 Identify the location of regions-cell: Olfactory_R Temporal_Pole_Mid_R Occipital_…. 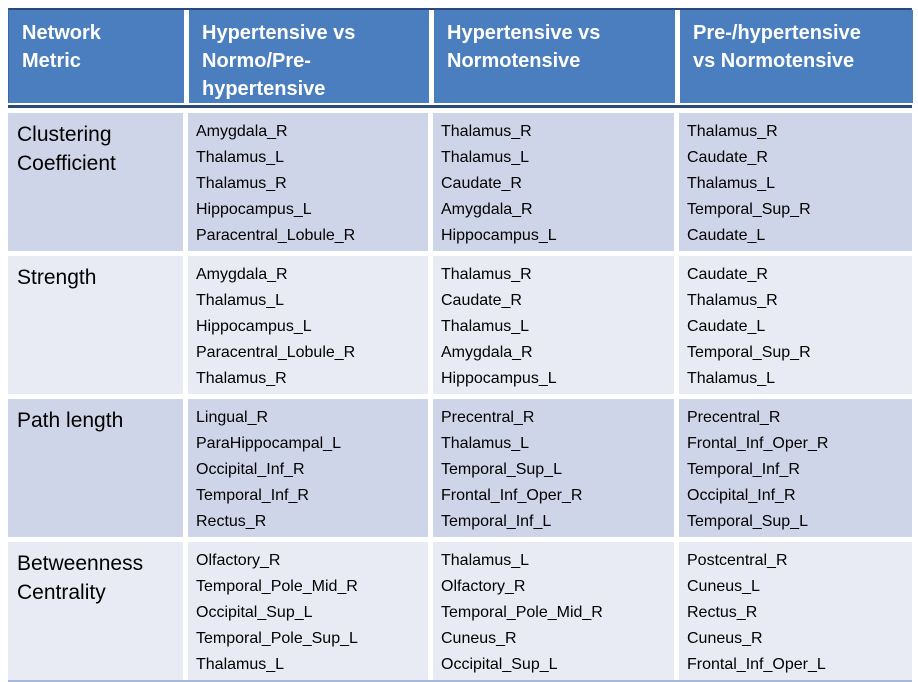
(308, 611).